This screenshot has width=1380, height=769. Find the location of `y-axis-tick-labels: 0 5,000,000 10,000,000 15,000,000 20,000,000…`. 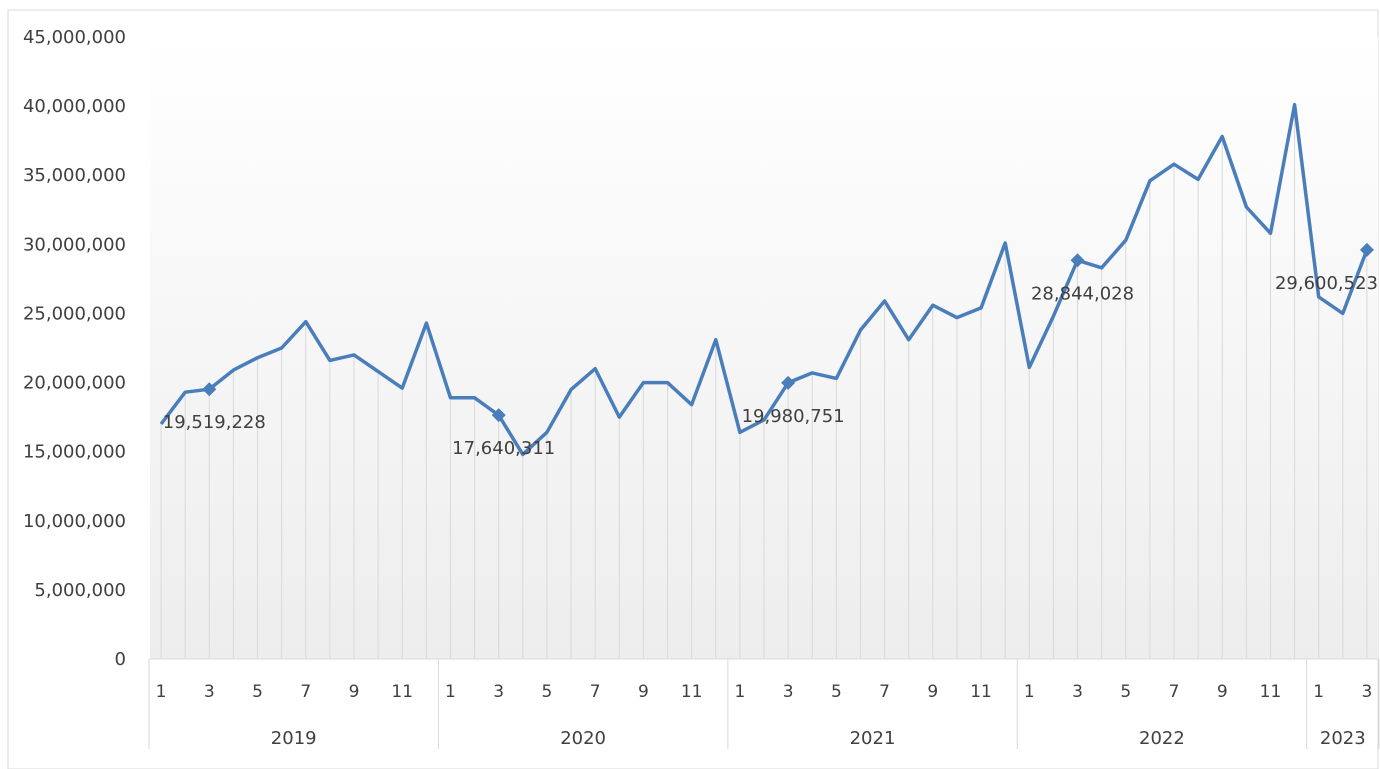

y-axis-tick-labels: 0 5,000,000 10,000,000 15,000,000 20,000,000… is located at coordinates (74, 348).